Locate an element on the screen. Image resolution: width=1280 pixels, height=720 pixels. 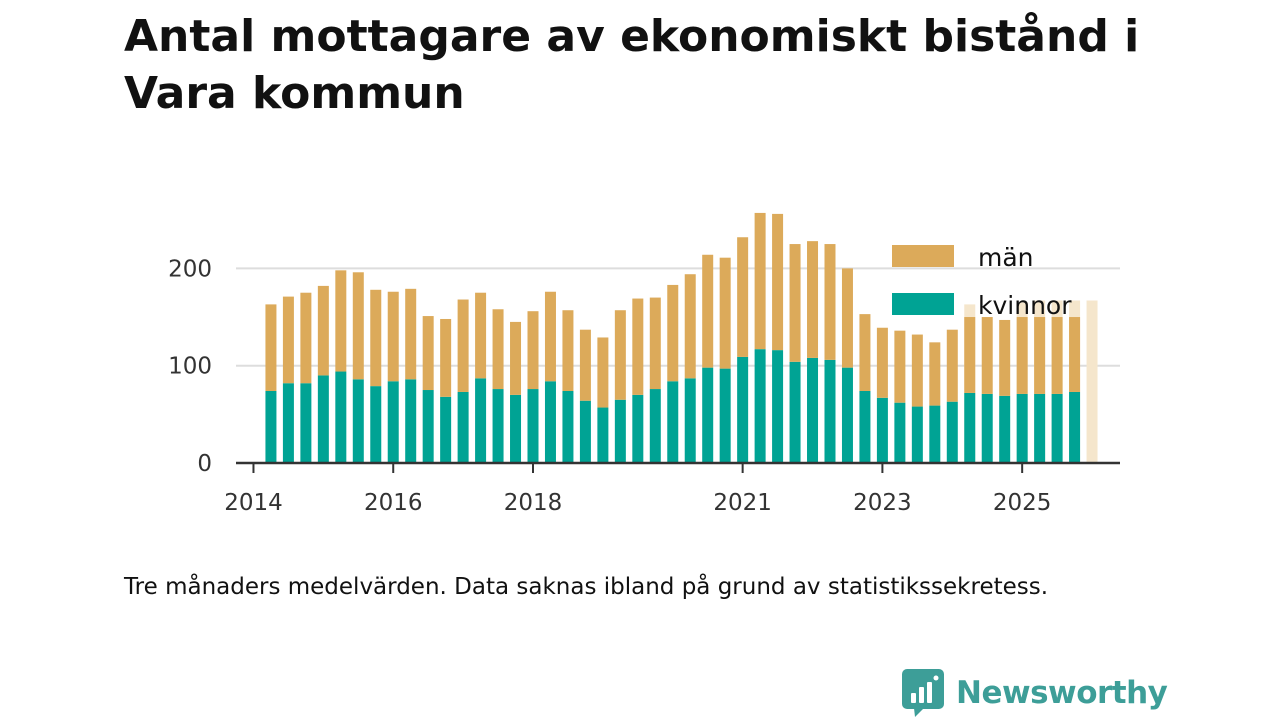
legend-swatch-women is located at coordinates (923, 304).